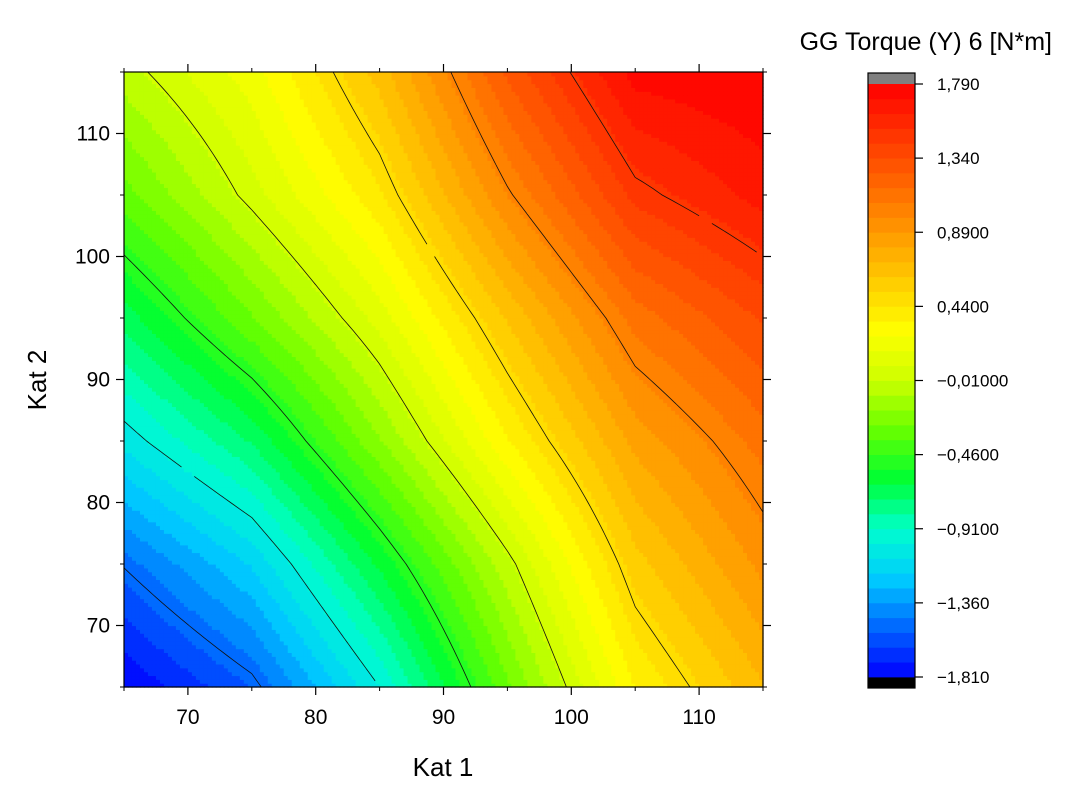 This screenshot has width=1068, height=801. I want to click on y-tick-label: 100, so click(92, 257).